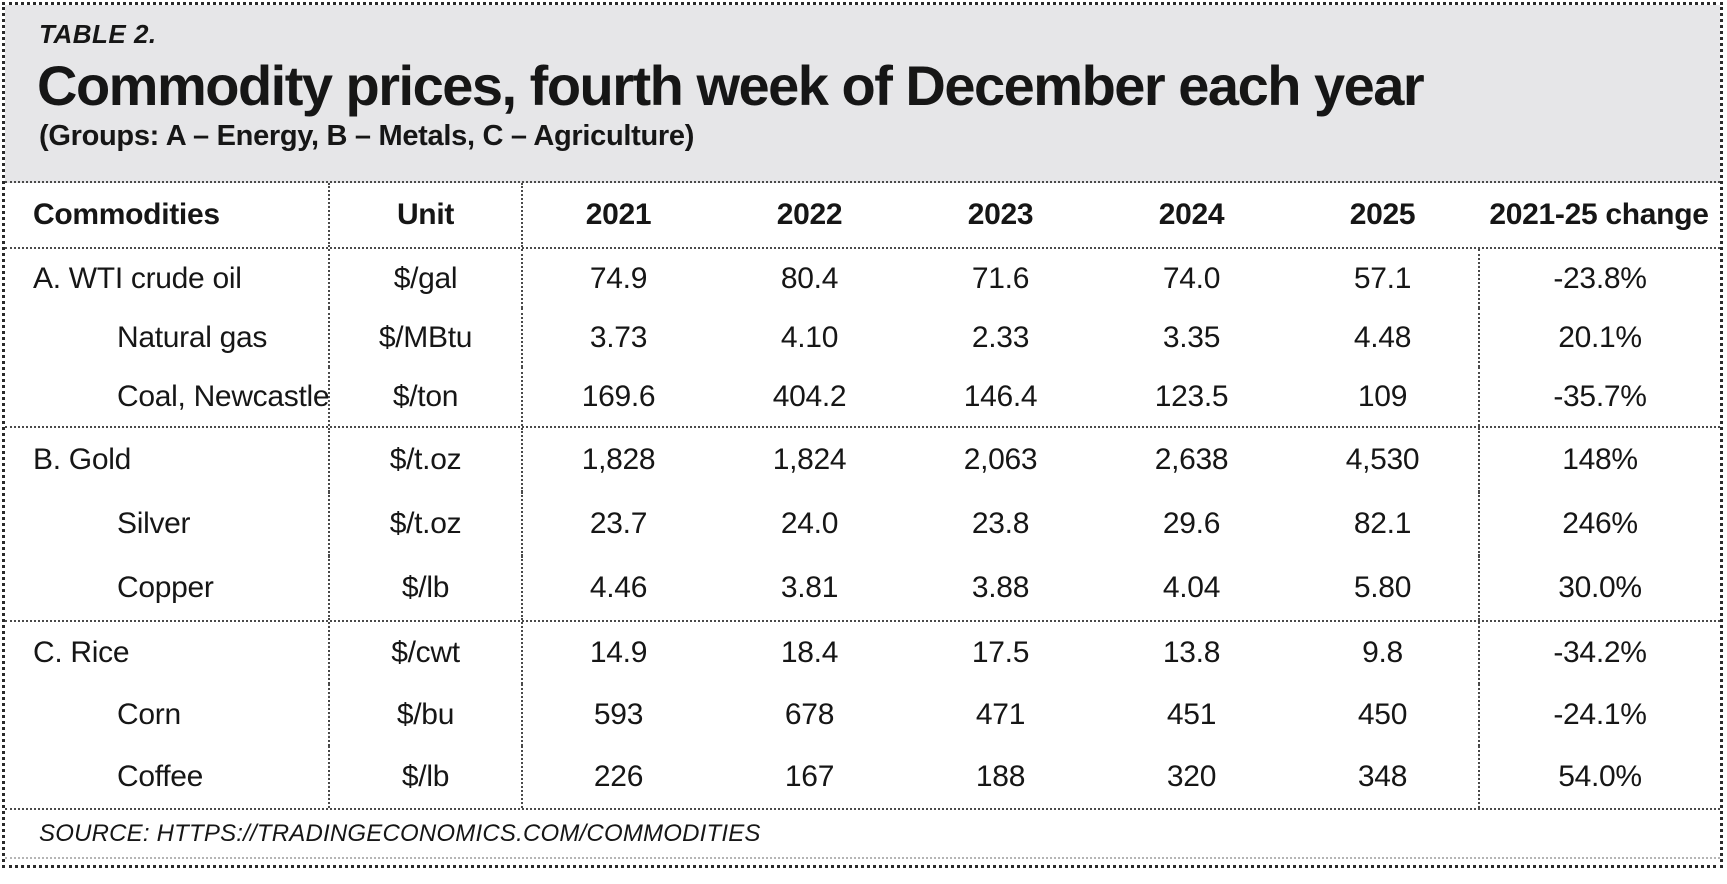 The image size is (1727, 884). I want to click on value-2025: 5.80, so click(1382, 587).